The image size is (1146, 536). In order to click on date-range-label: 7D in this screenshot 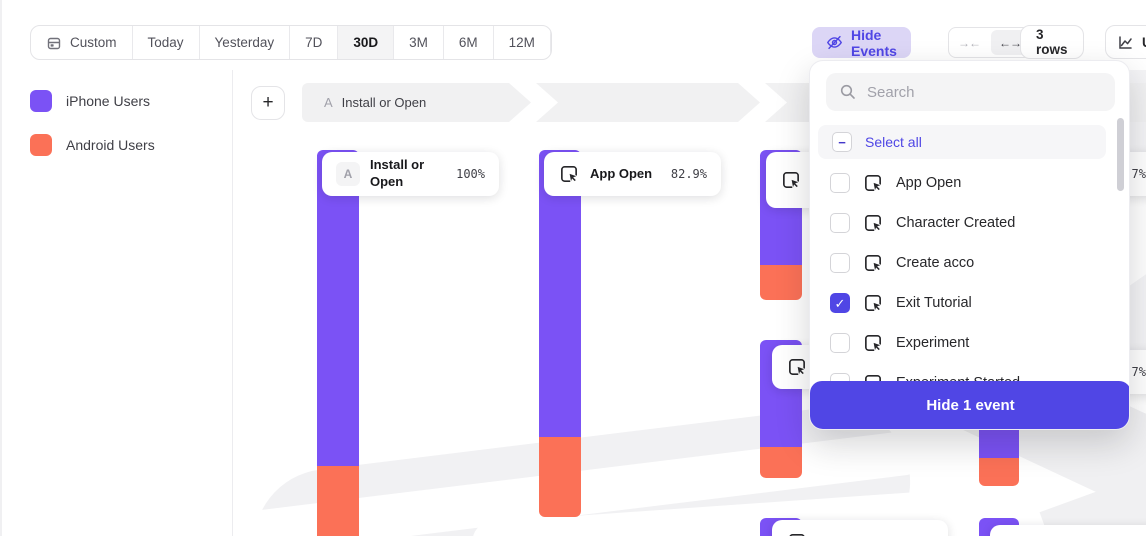, I will do `click(314, 42)`.